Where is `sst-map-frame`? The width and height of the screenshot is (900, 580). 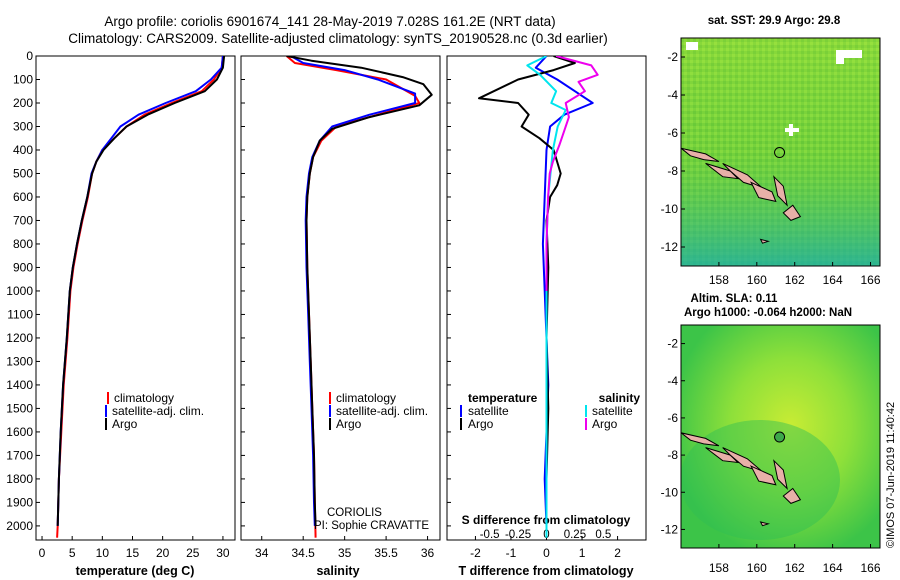 sst-map-frame is located at coordinates (780, 152).